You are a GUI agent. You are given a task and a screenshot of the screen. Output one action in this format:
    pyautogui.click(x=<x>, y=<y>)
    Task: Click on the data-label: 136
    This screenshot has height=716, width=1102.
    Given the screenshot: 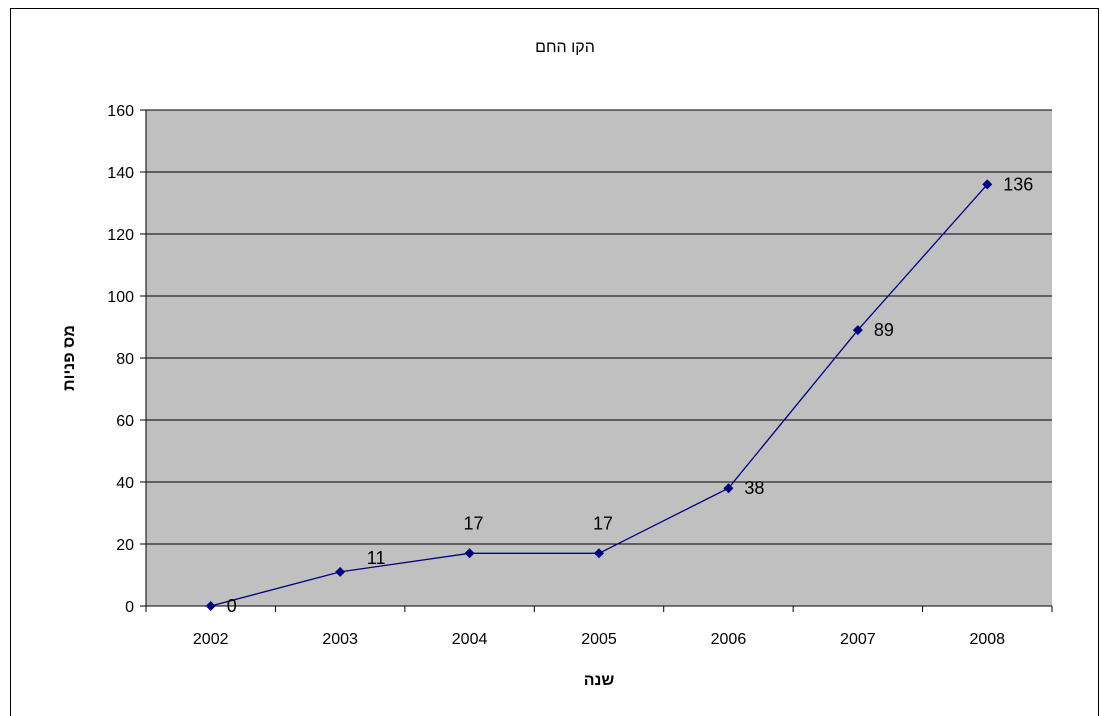 What is the action you would take?
    pyautogui.click(x=1018, y=184)
    